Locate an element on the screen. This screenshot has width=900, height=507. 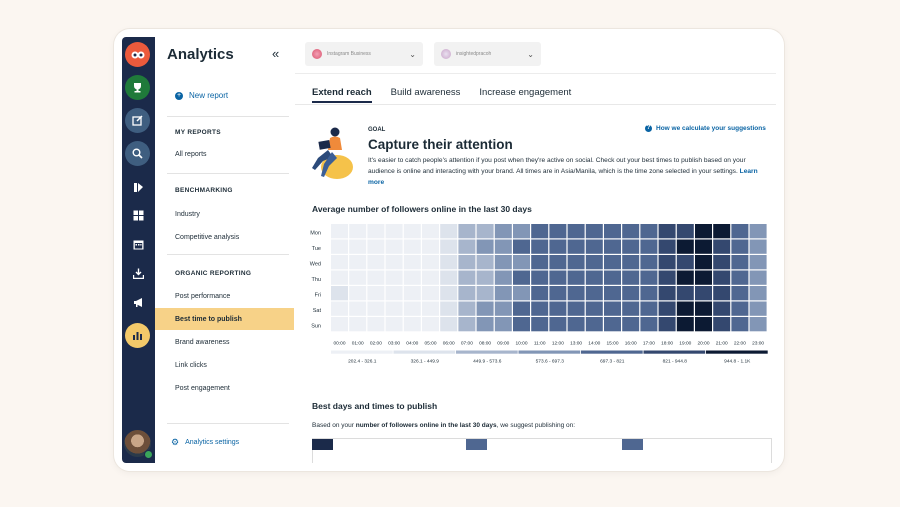
inbox-icon is located at coordinates (138, 187).